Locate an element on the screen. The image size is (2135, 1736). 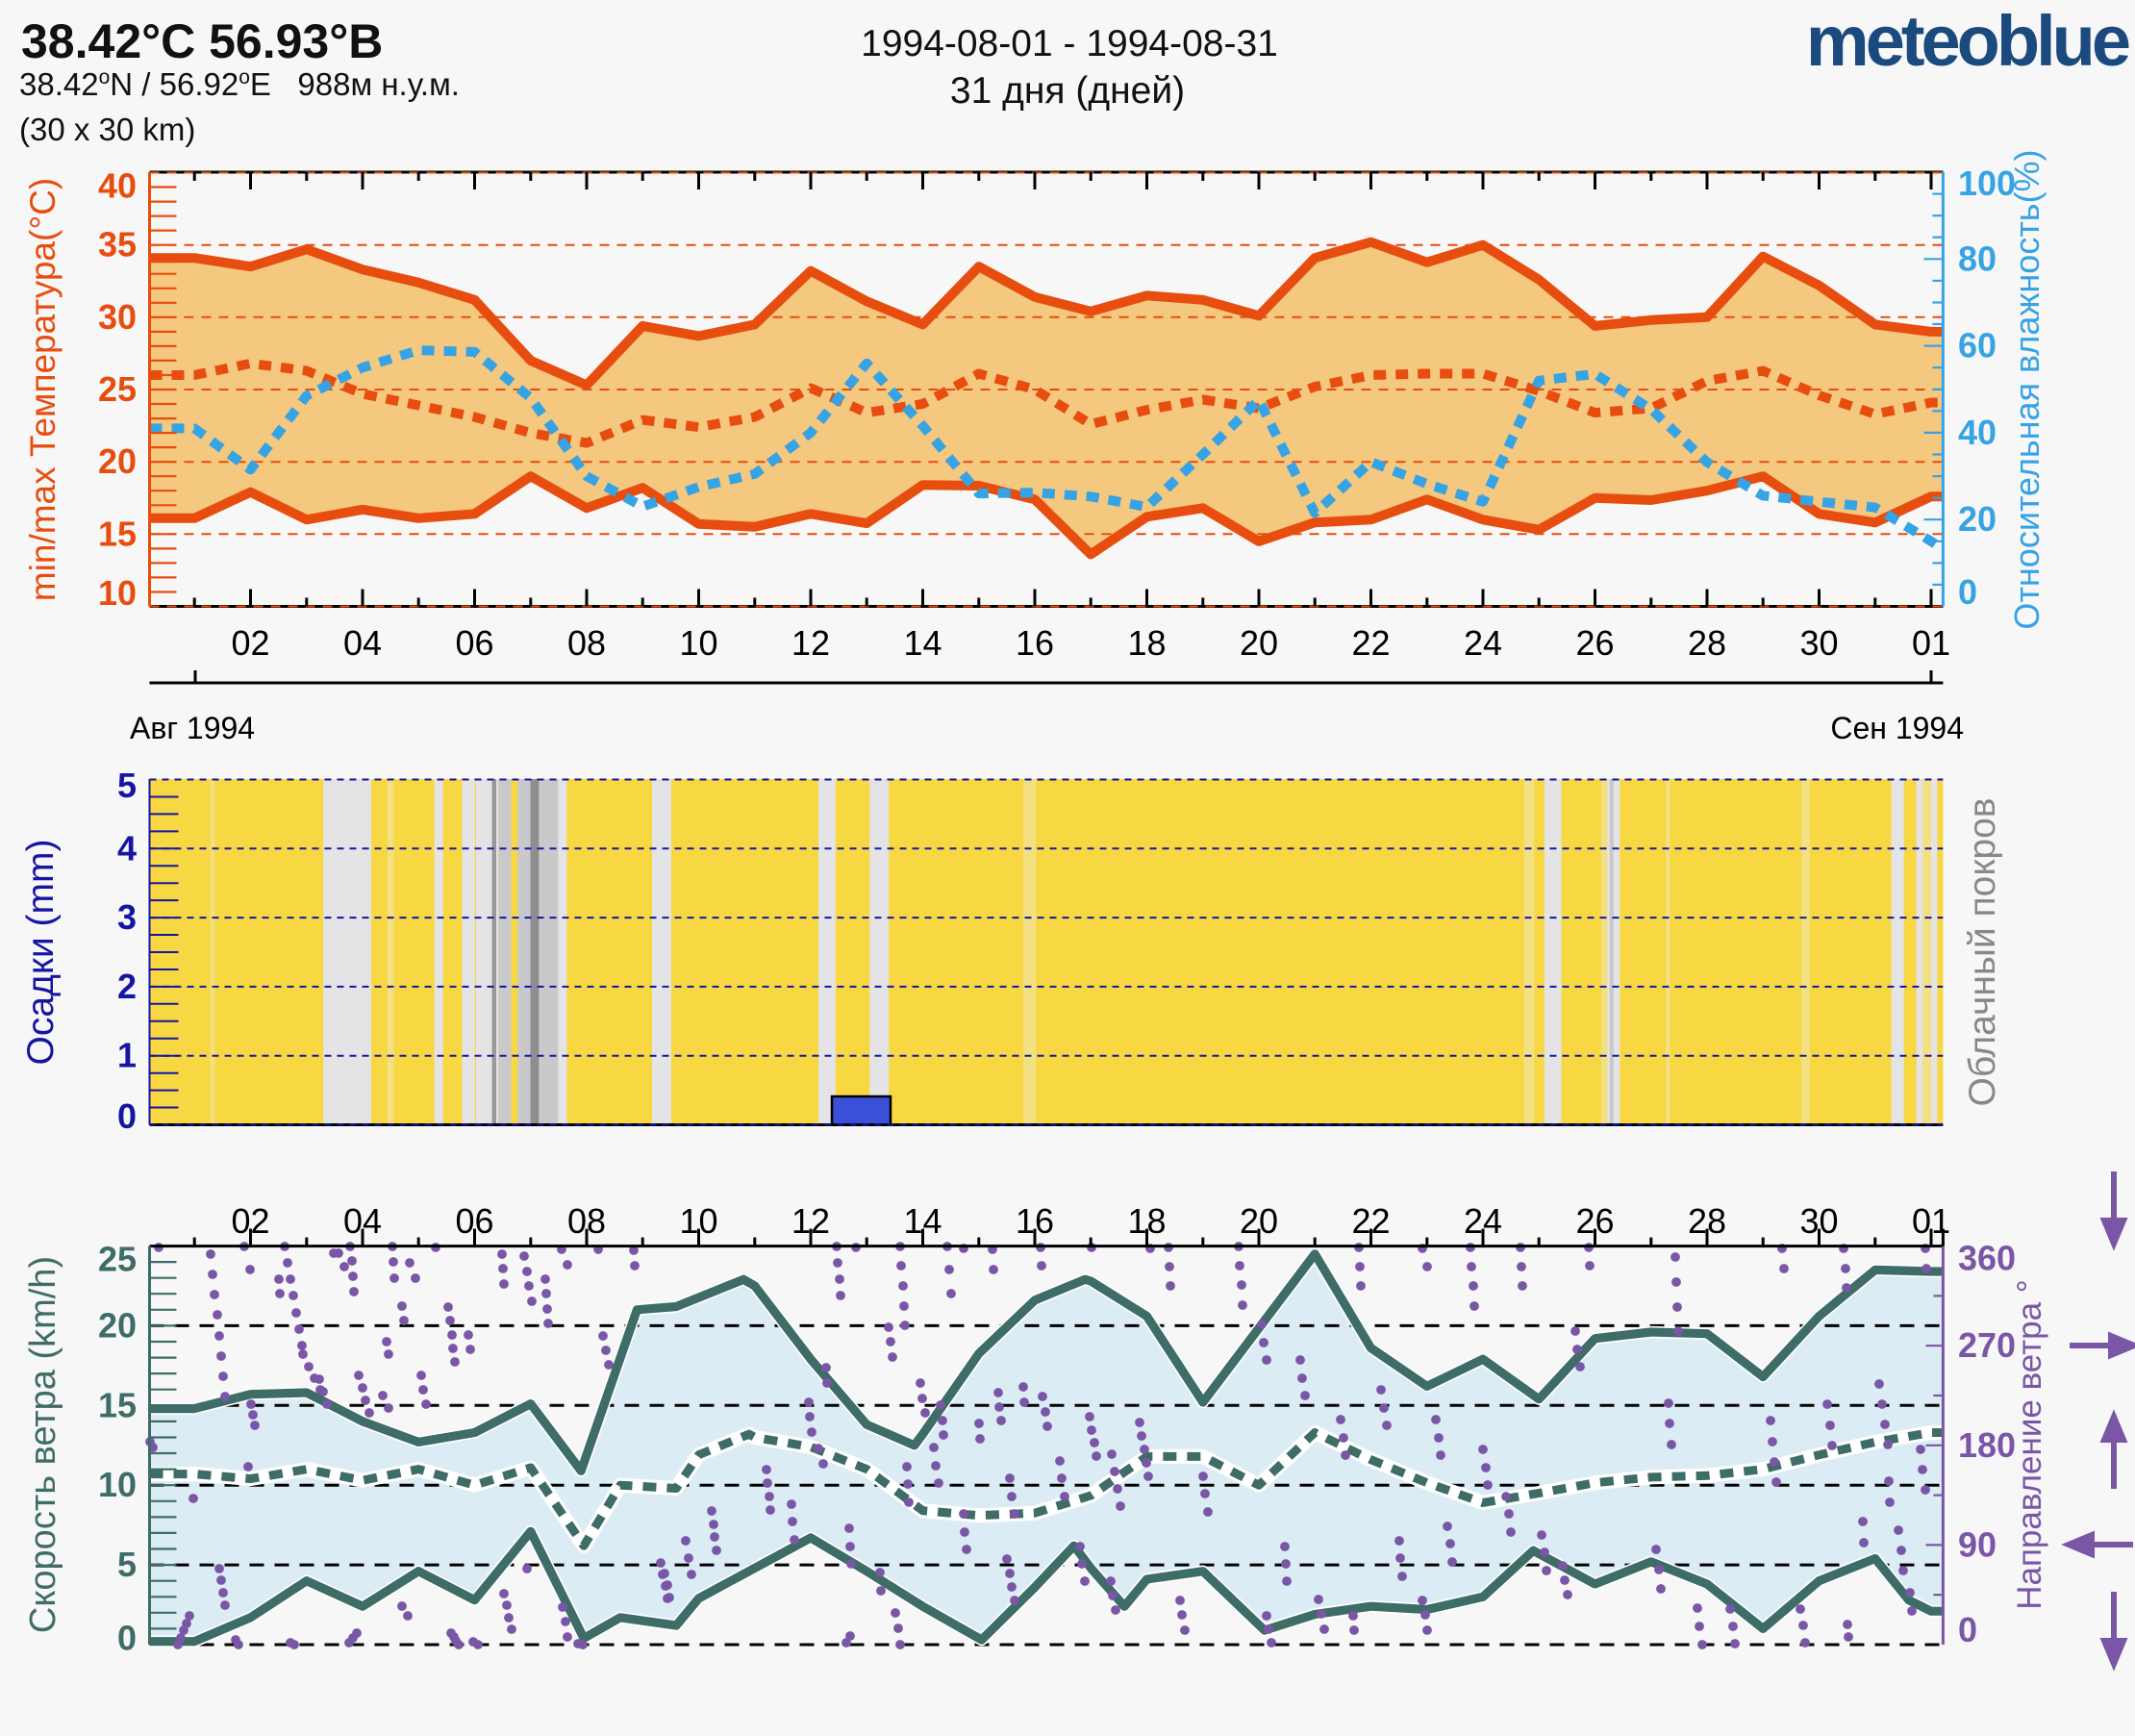
svg-text: 35 is located at coordinates (117, 244).